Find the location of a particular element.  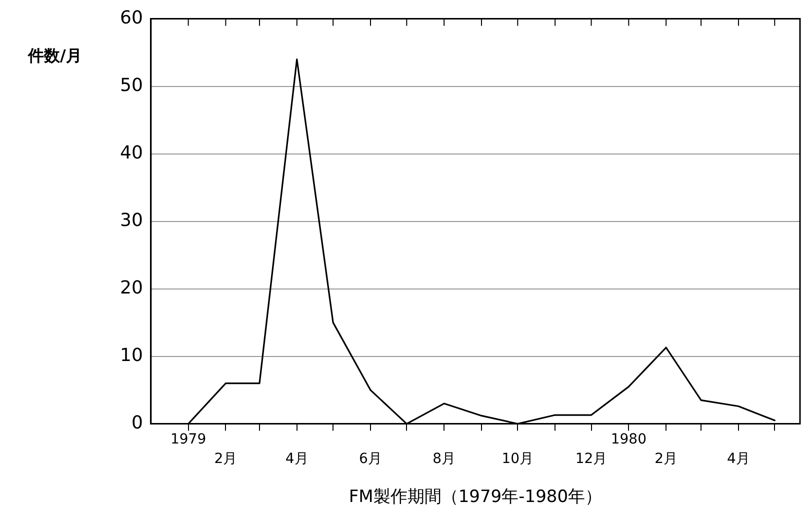

text: 1979 is located at coordinates (188, 439).